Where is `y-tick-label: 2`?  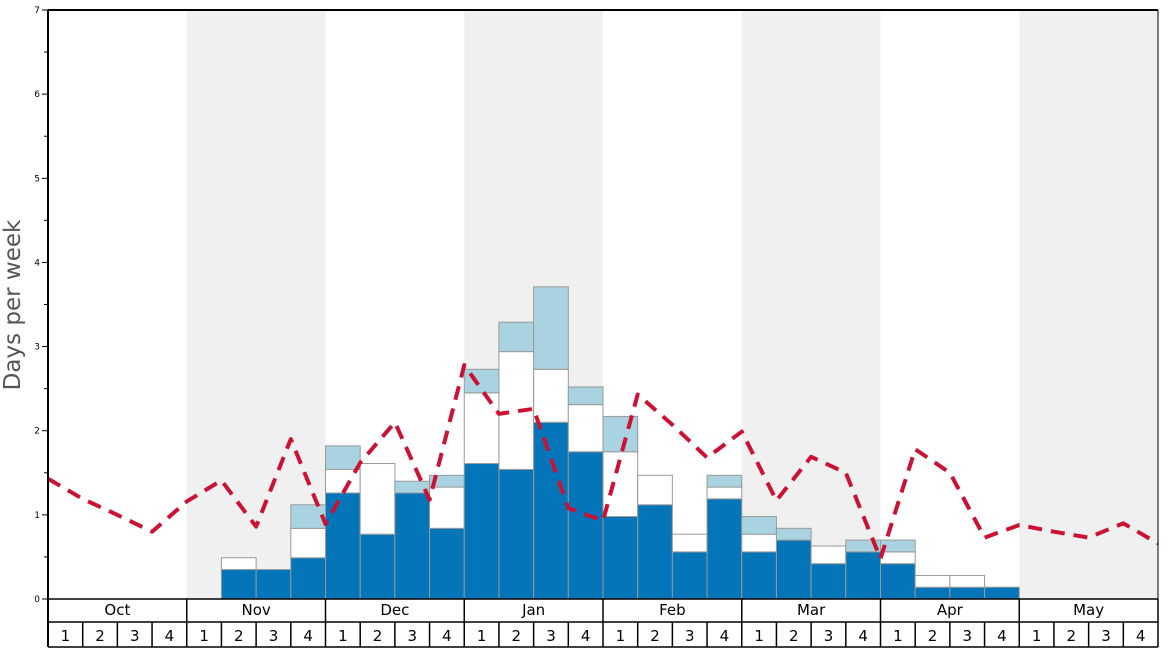 y-tick-label: 2 is located at coordinates (37, 432).